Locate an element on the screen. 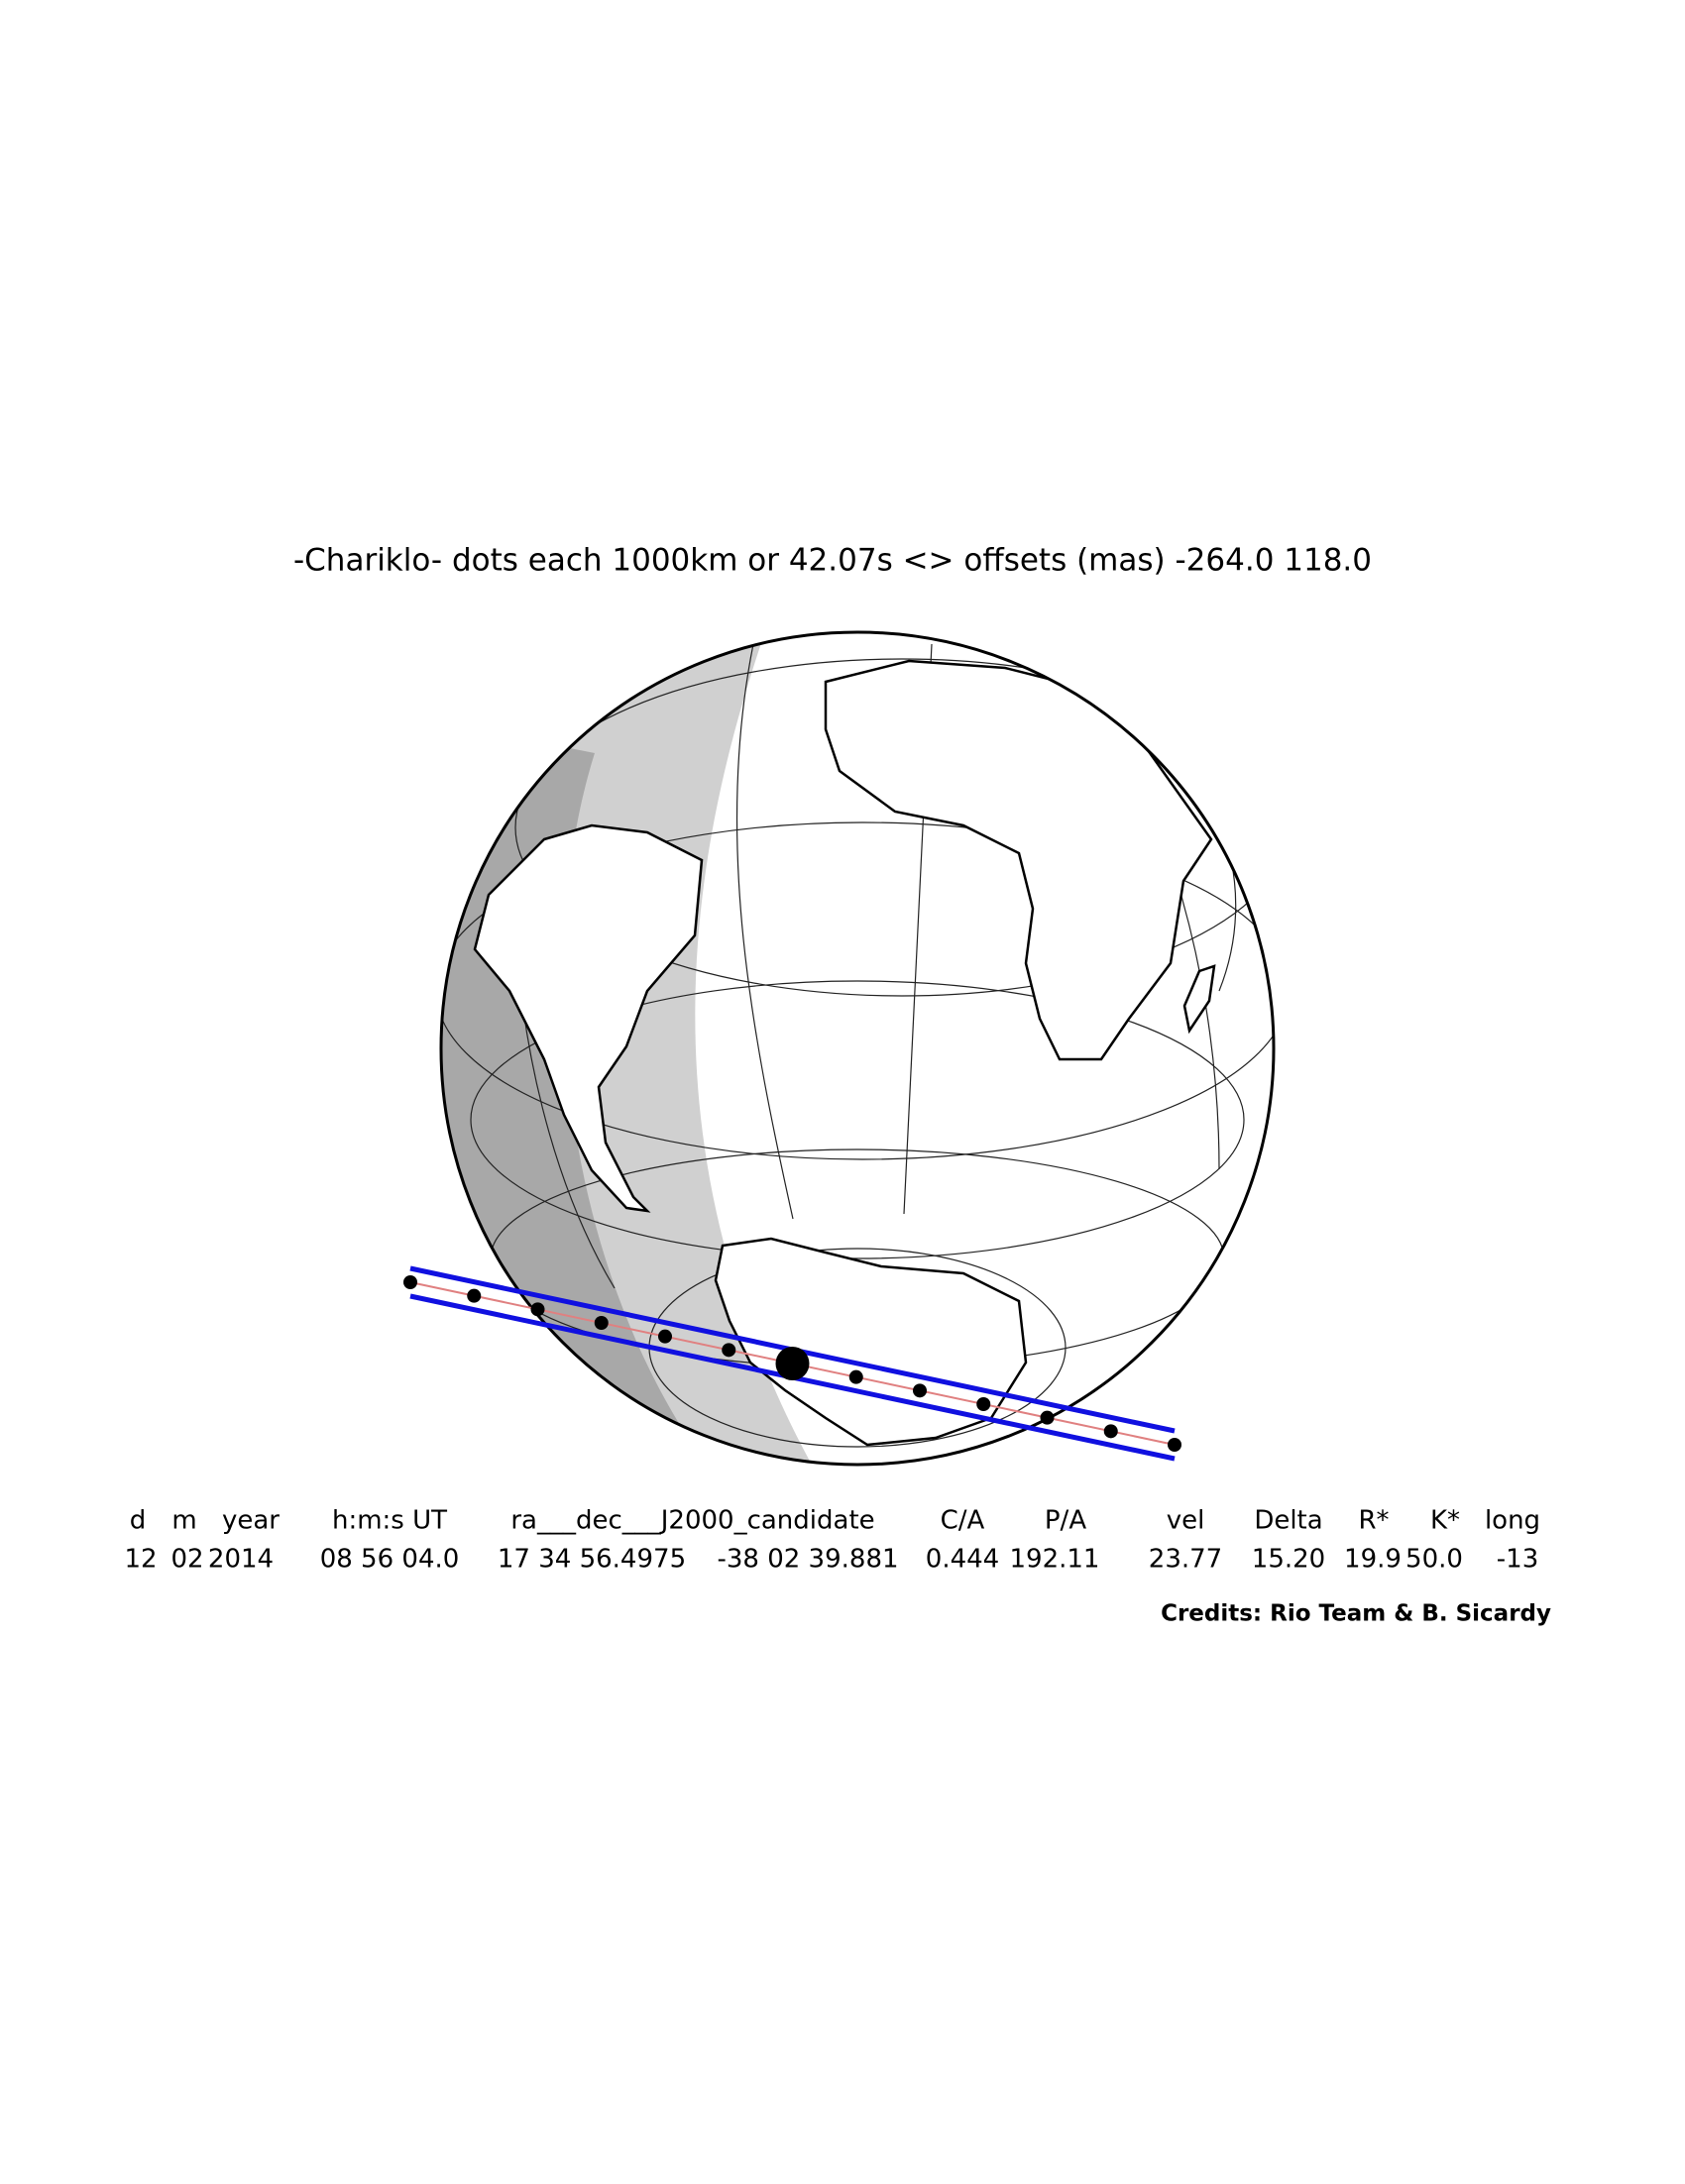 The width and height of the screenshot is (1685, 2184). column-value: 12 is located at coordinates (140, 1560).